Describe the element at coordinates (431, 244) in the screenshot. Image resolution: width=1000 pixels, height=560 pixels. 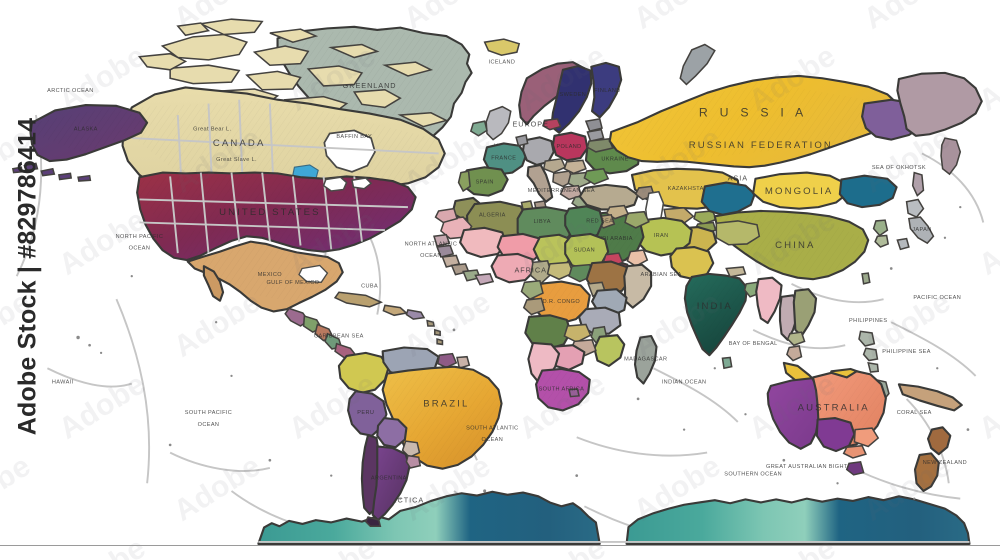
I see `label-north-atlantic: NORTH ATLANTIC` at that location.